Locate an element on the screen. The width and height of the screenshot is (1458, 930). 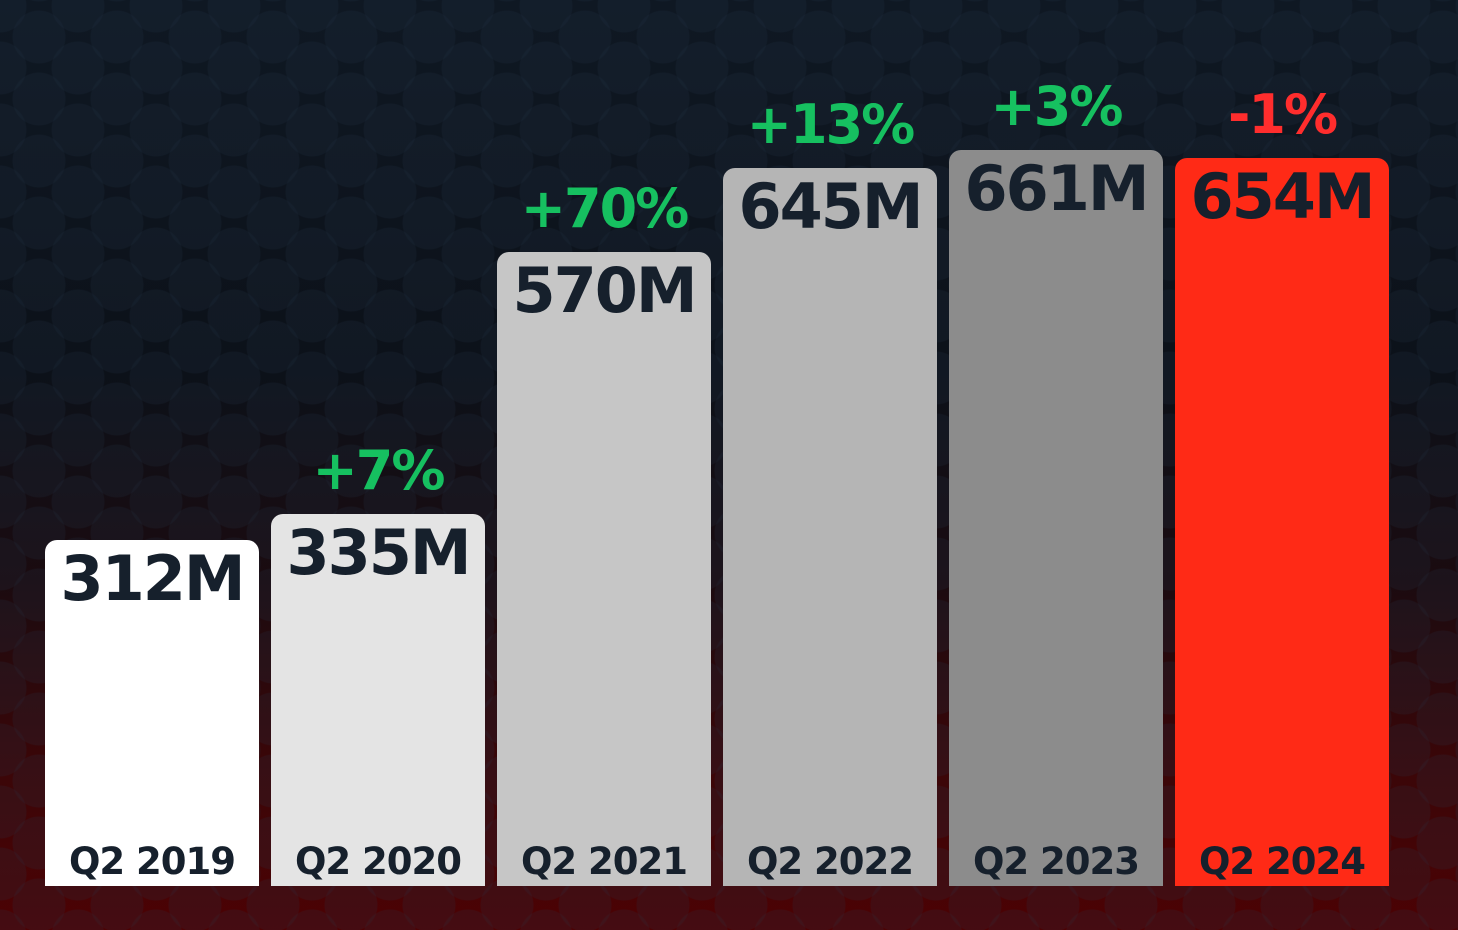
bar-category-label: Q2 2019 is located at coordinates (152, 861).